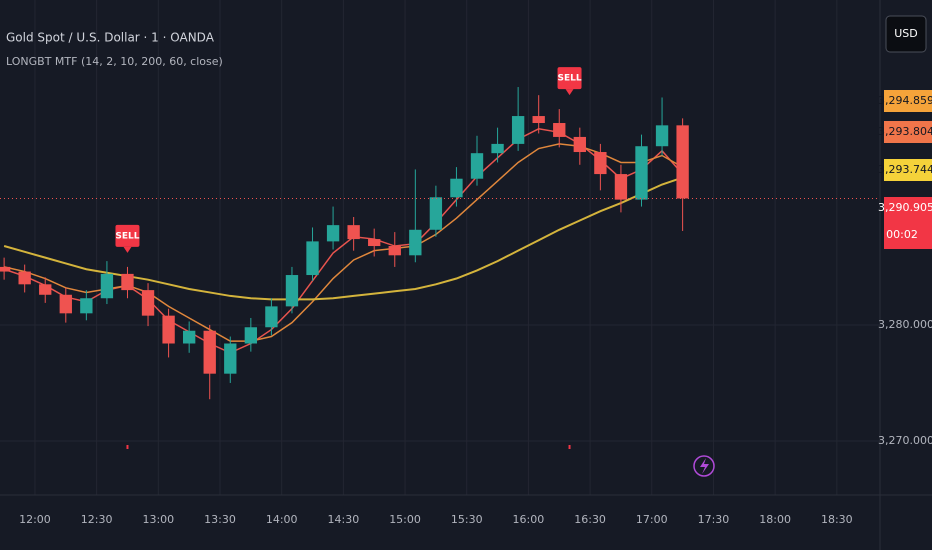 This screenshot has width=932, height=550. I want to click on price-tag-label: 3,290.905, so click(905, 207).